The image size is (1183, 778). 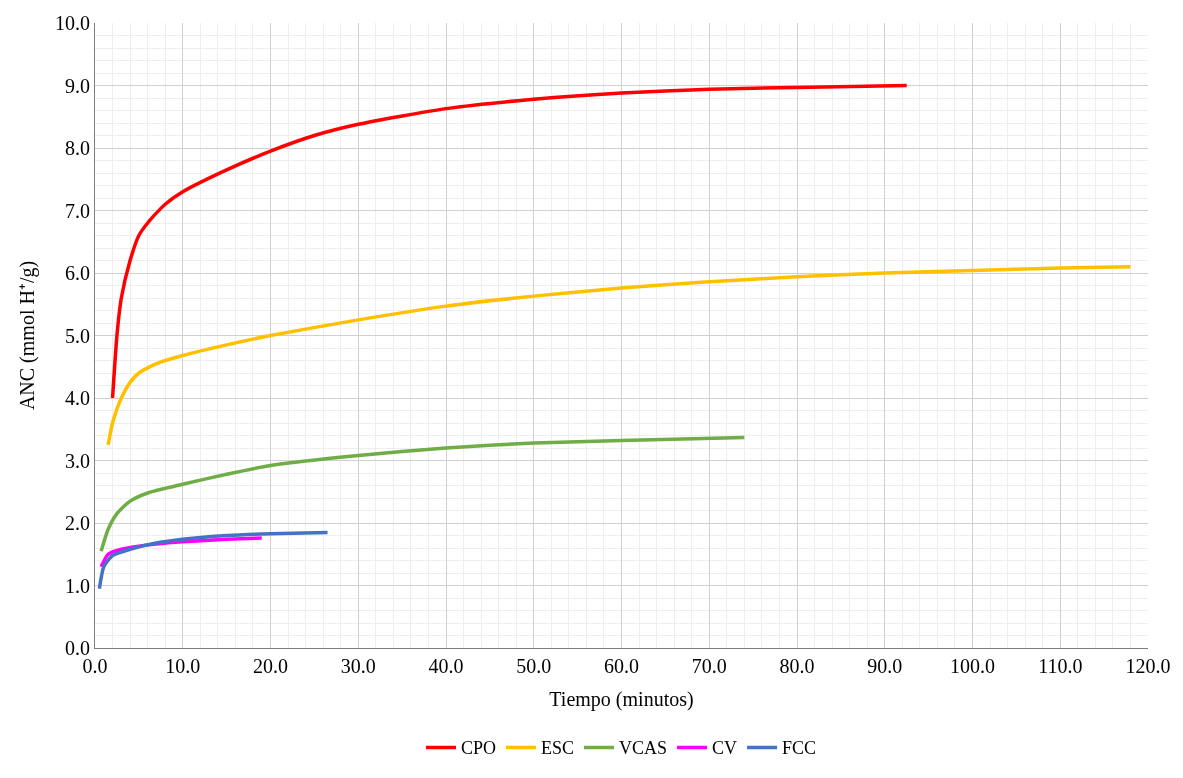 What do you see at coordinates (77, 335) in the screenshot?
I see `y-tick-label: 5.0` at bounding box center [77, 335].